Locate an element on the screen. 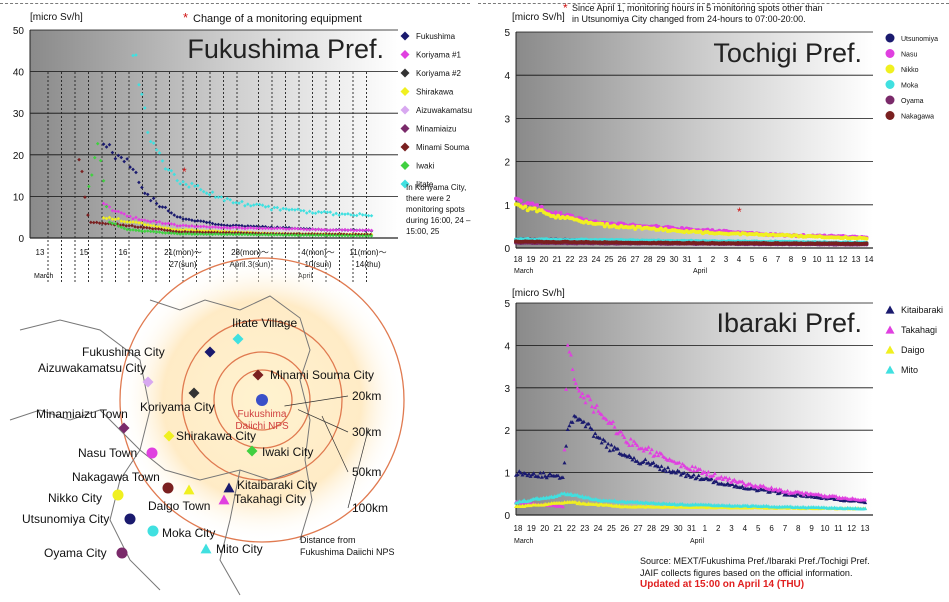  prefecture-border-ibaraki is located at coordinates (230, 532).